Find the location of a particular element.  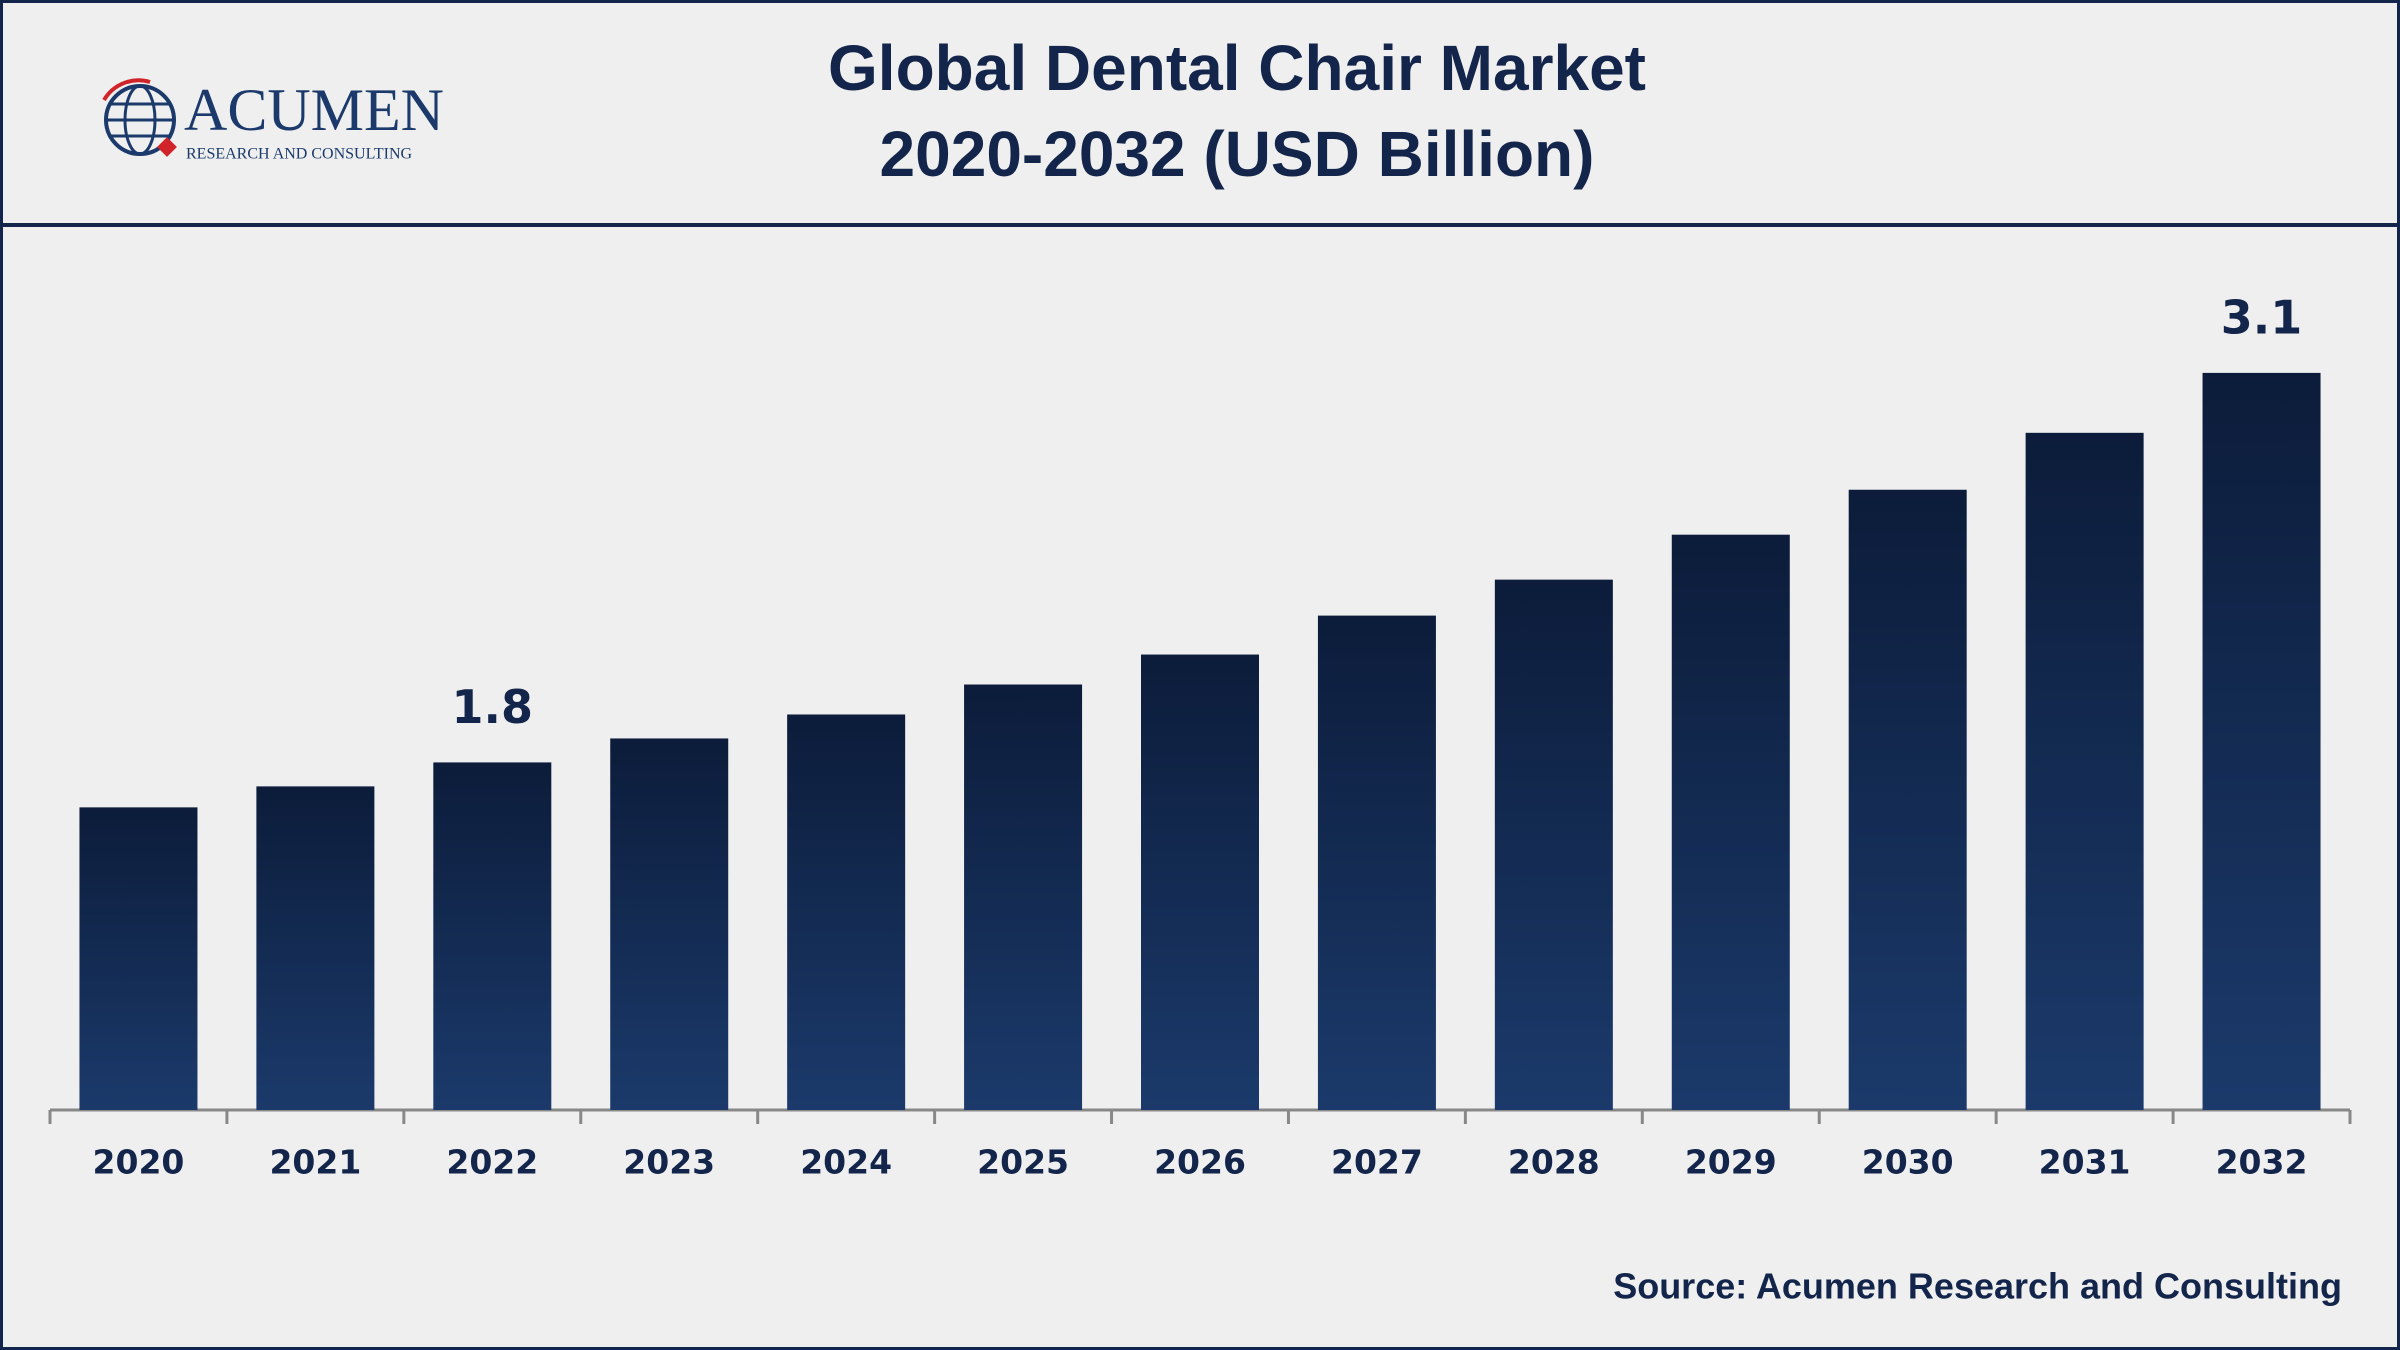

x-tick-label: 2020 is located at coordinates (139, 1162).